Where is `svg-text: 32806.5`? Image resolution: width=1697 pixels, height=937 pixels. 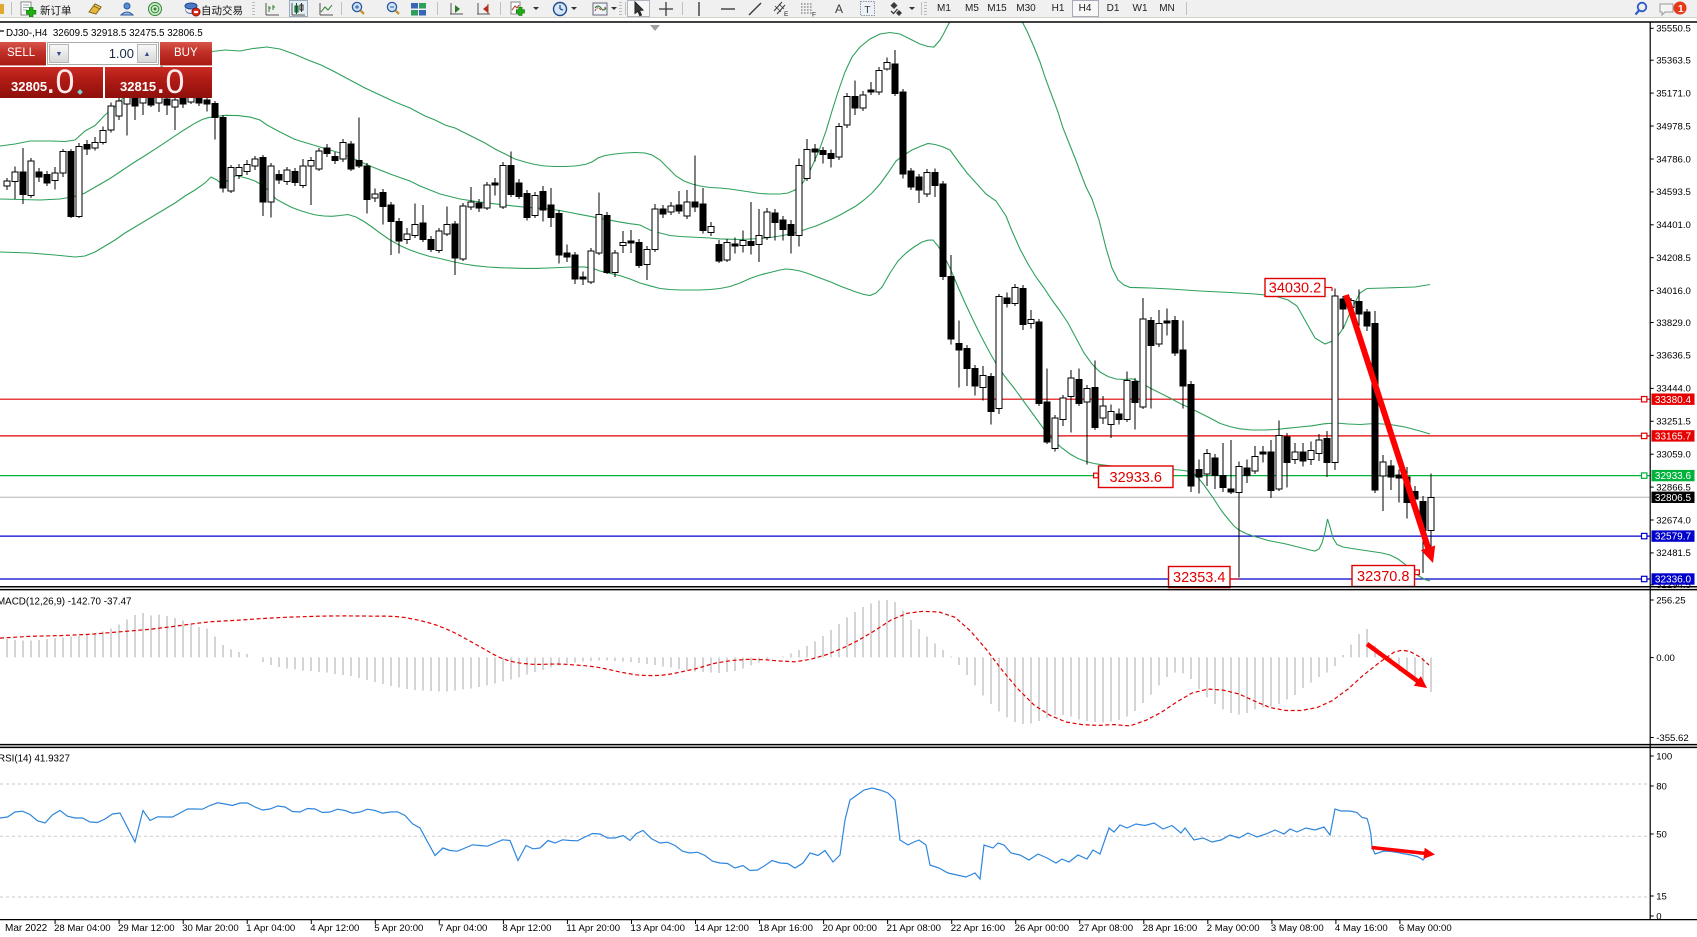 svg-text: 32806.5 is located at coordinates (1673, 498).